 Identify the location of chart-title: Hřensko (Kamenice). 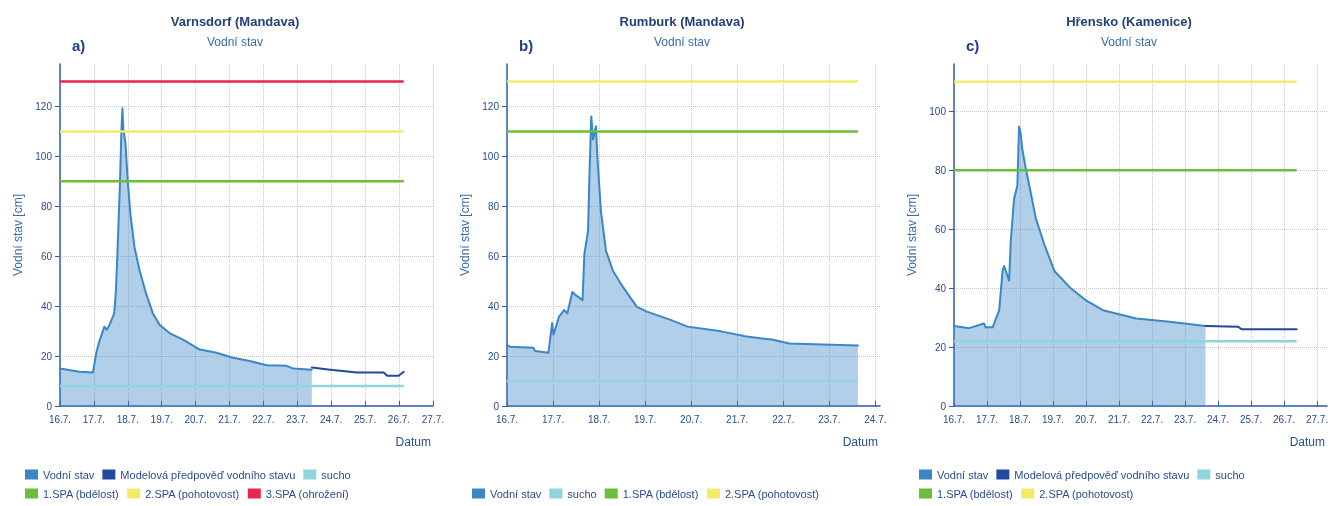
(1129, 21).